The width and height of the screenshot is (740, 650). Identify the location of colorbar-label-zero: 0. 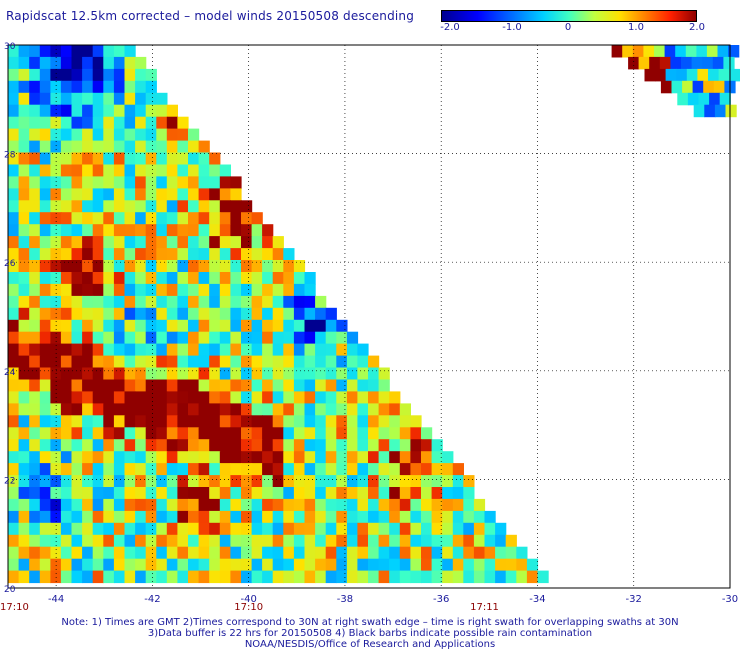
(568, 27).